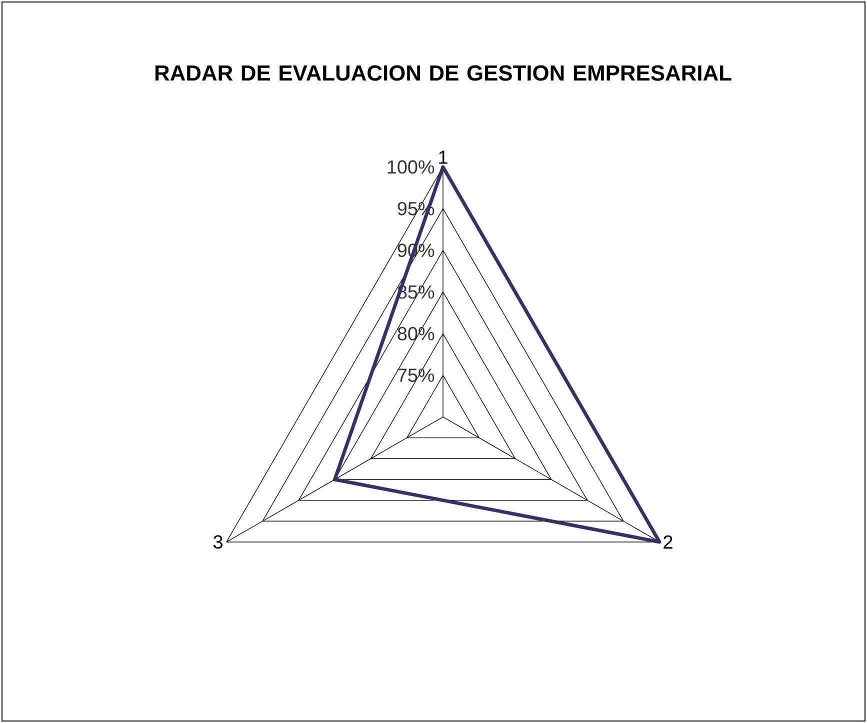 This screenshot has width=867, height=723. What do you see at coordinates (217, 542) in the screenshot?
I see `spoke-label: 3` at bounding box center [217, 542].